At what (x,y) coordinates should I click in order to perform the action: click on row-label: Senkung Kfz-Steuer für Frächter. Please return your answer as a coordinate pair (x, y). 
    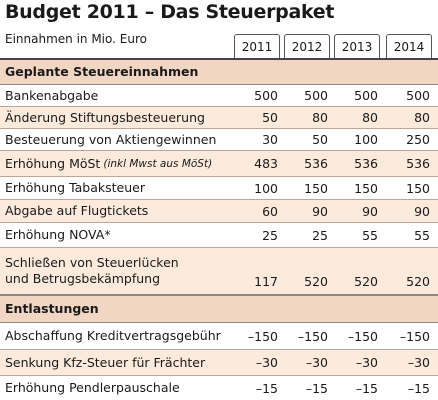
    Looking at the image, I should click on (105, 362).